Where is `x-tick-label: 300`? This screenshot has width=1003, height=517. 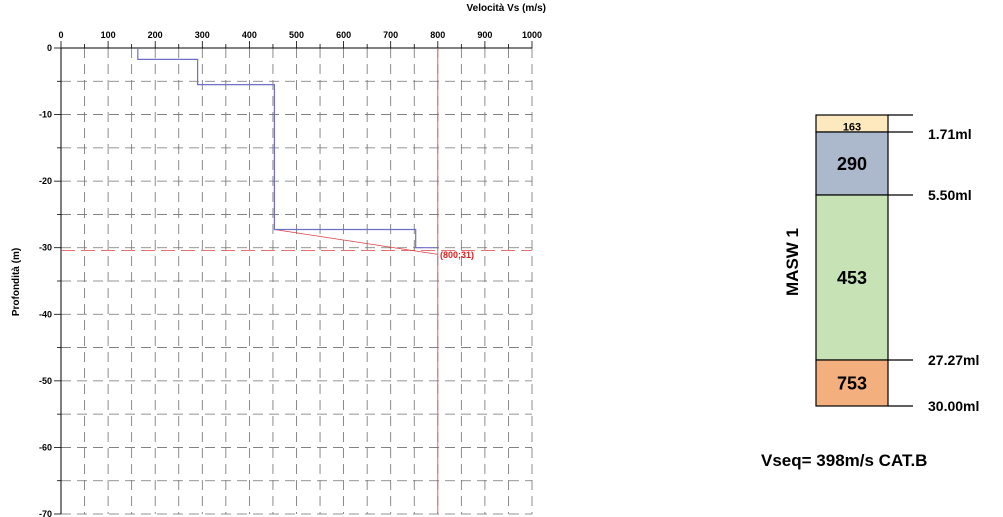 x-tick-label: 300 is located at coordinates (202, 35).